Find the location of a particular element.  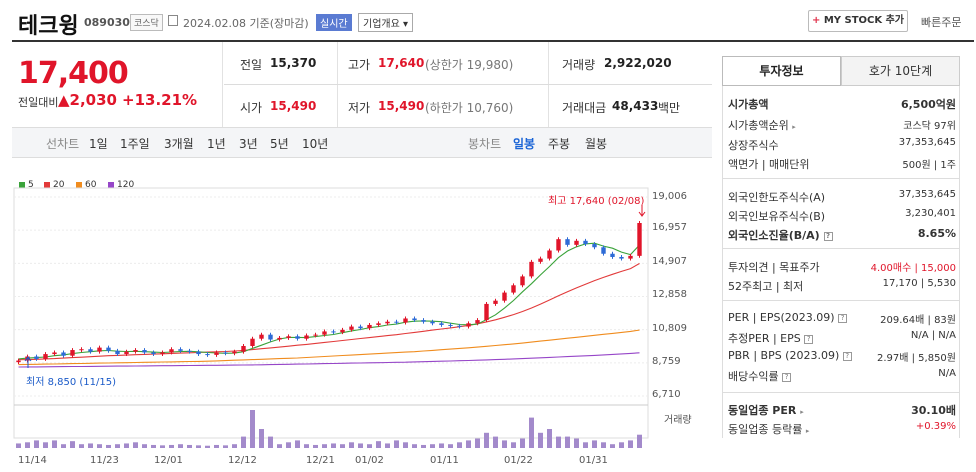

chevron-right-icon: ▸ is located at coordinates (807, 431).